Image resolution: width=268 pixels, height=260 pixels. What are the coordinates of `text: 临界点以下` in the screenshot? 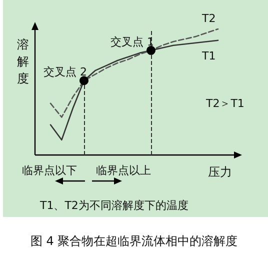 It's located at (49, 170).